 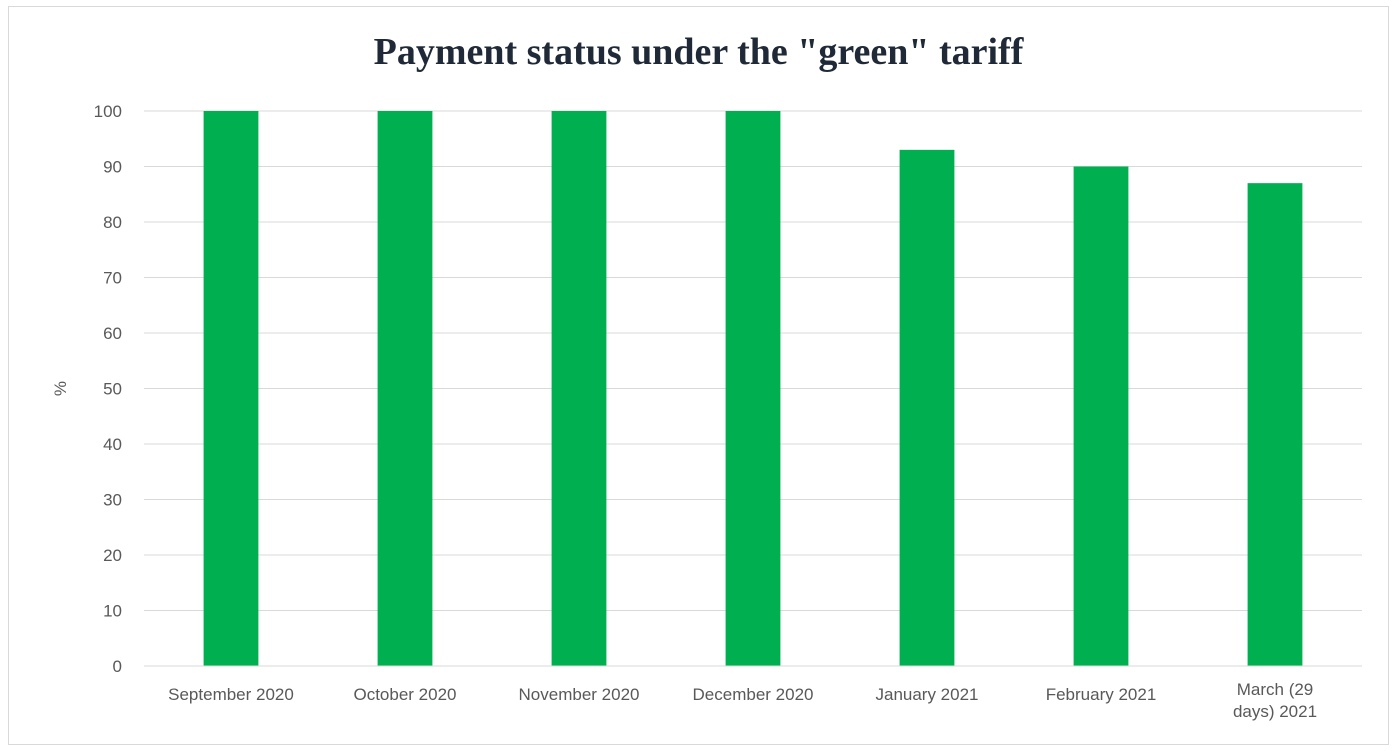 I want to click on x-tick-label: October 2020, so click(x=404, y=694).